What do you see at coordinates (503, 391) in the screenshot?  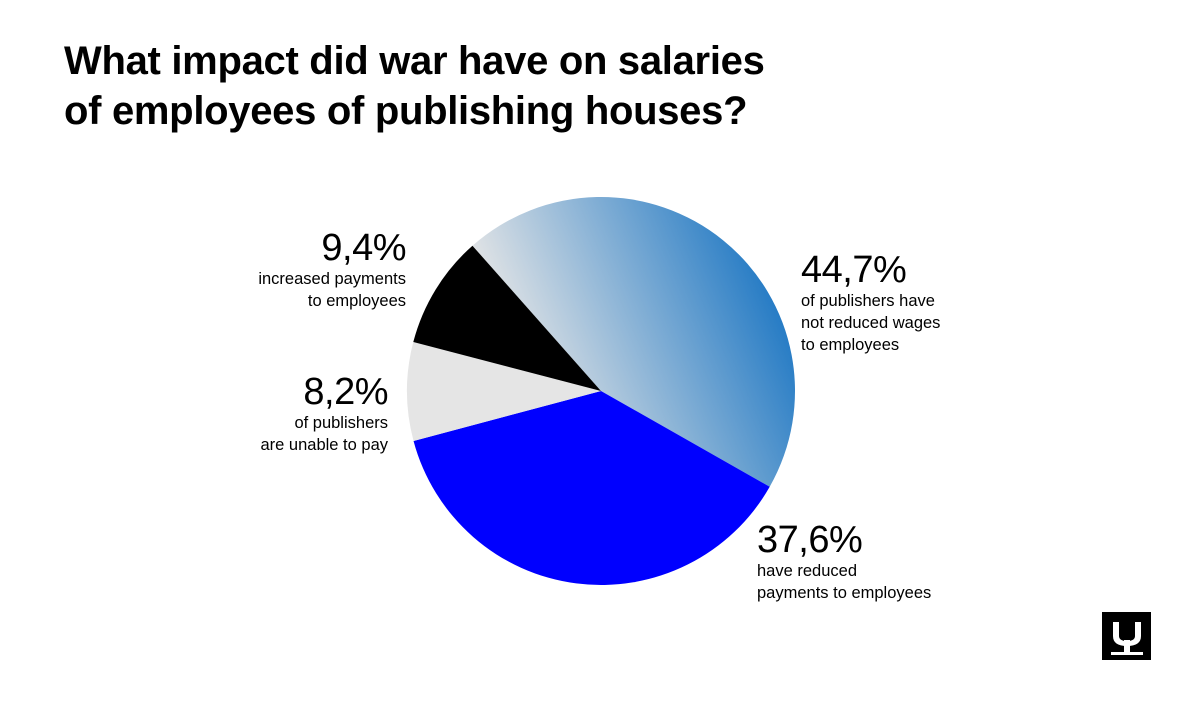 I see `pie-slice-unable-to-pay` at bounding box center [503, 391].